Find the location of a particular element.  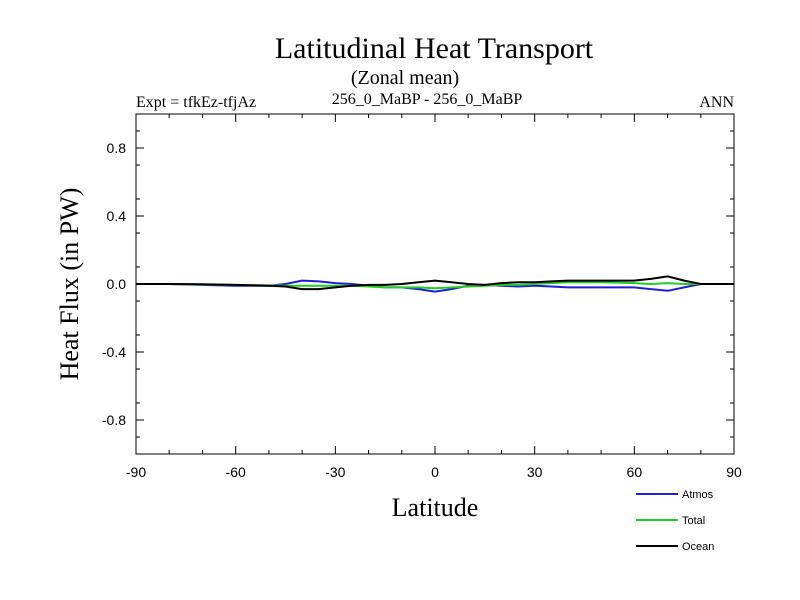

x-tick-label: -60 is located at coordinates (236, 472).